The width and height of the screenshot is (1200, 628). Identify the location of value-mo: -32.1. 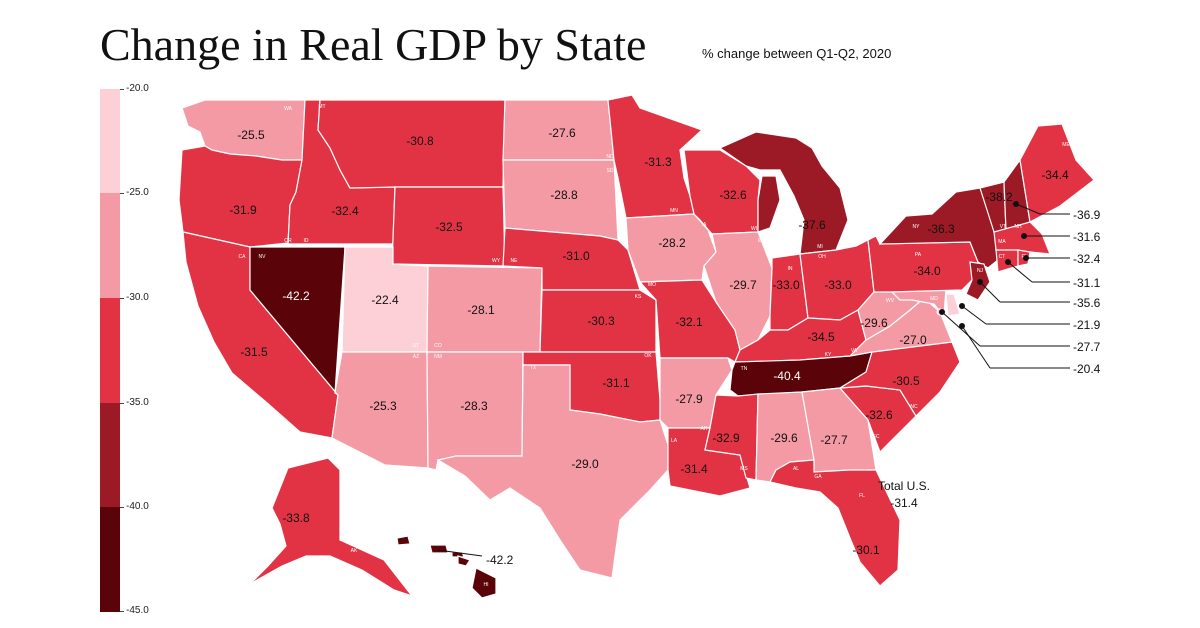
(689, 322).